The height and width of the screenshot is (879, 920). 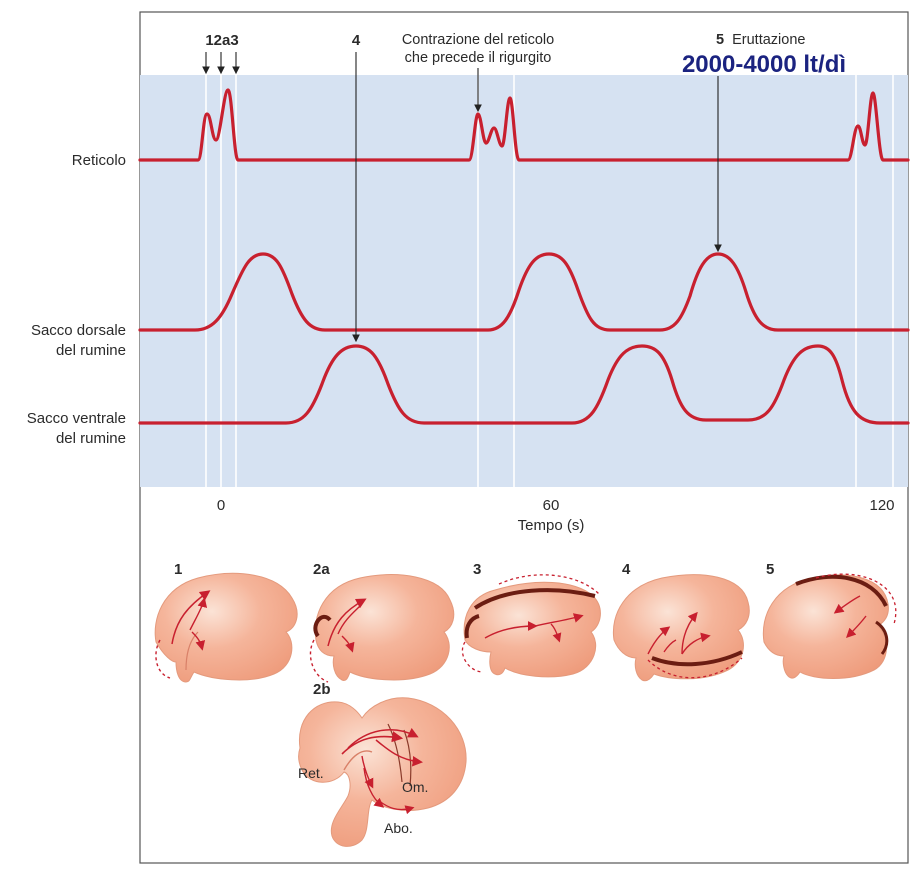 I want to click on time-axis: 0 60 120 Tempo (s), so click(x=556, y=515).